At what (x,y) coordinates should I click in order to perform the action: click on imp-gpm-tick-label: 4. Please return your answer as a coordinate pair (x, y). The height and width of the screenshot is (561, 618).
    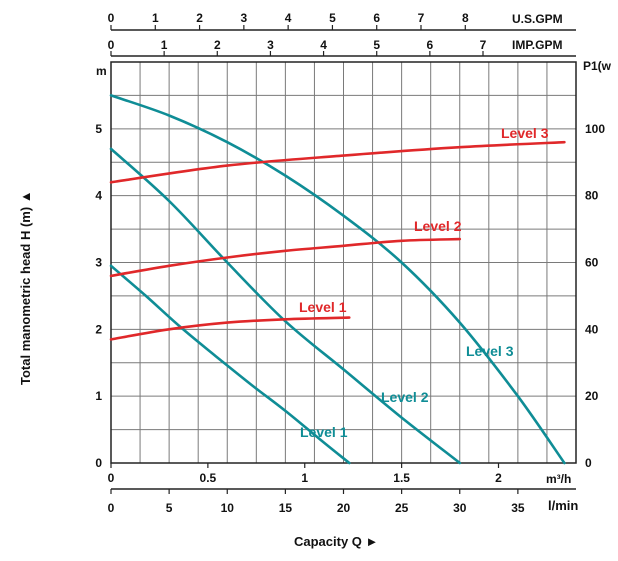
    Looking at the image, I should click on (323, 45).